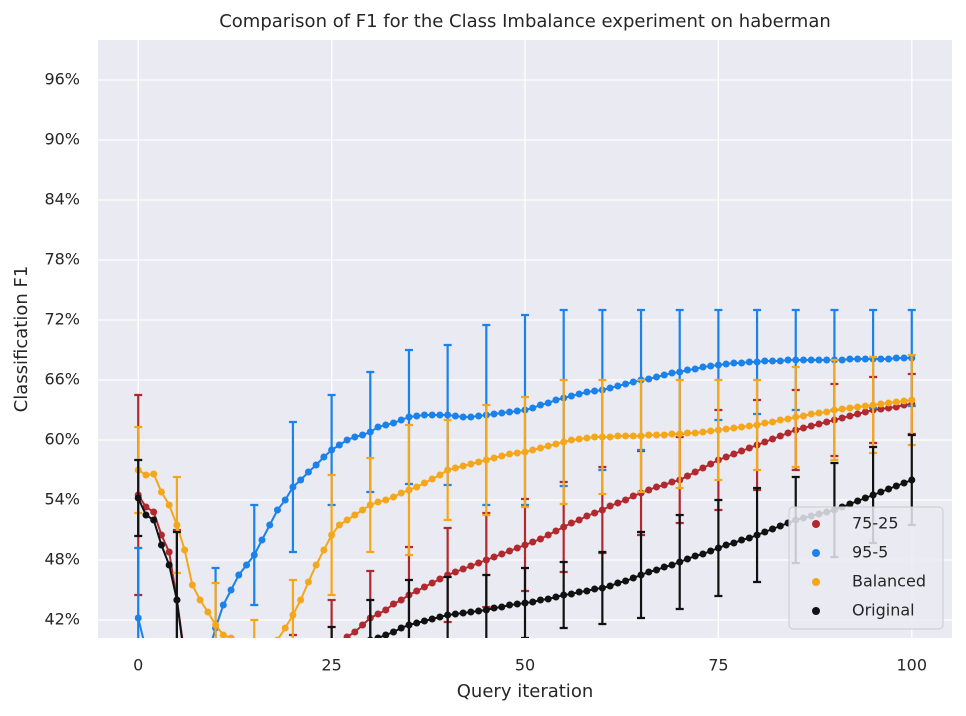 The image size is (966, 716). I want to click on x-tick-label: 75, so click(718, 665).